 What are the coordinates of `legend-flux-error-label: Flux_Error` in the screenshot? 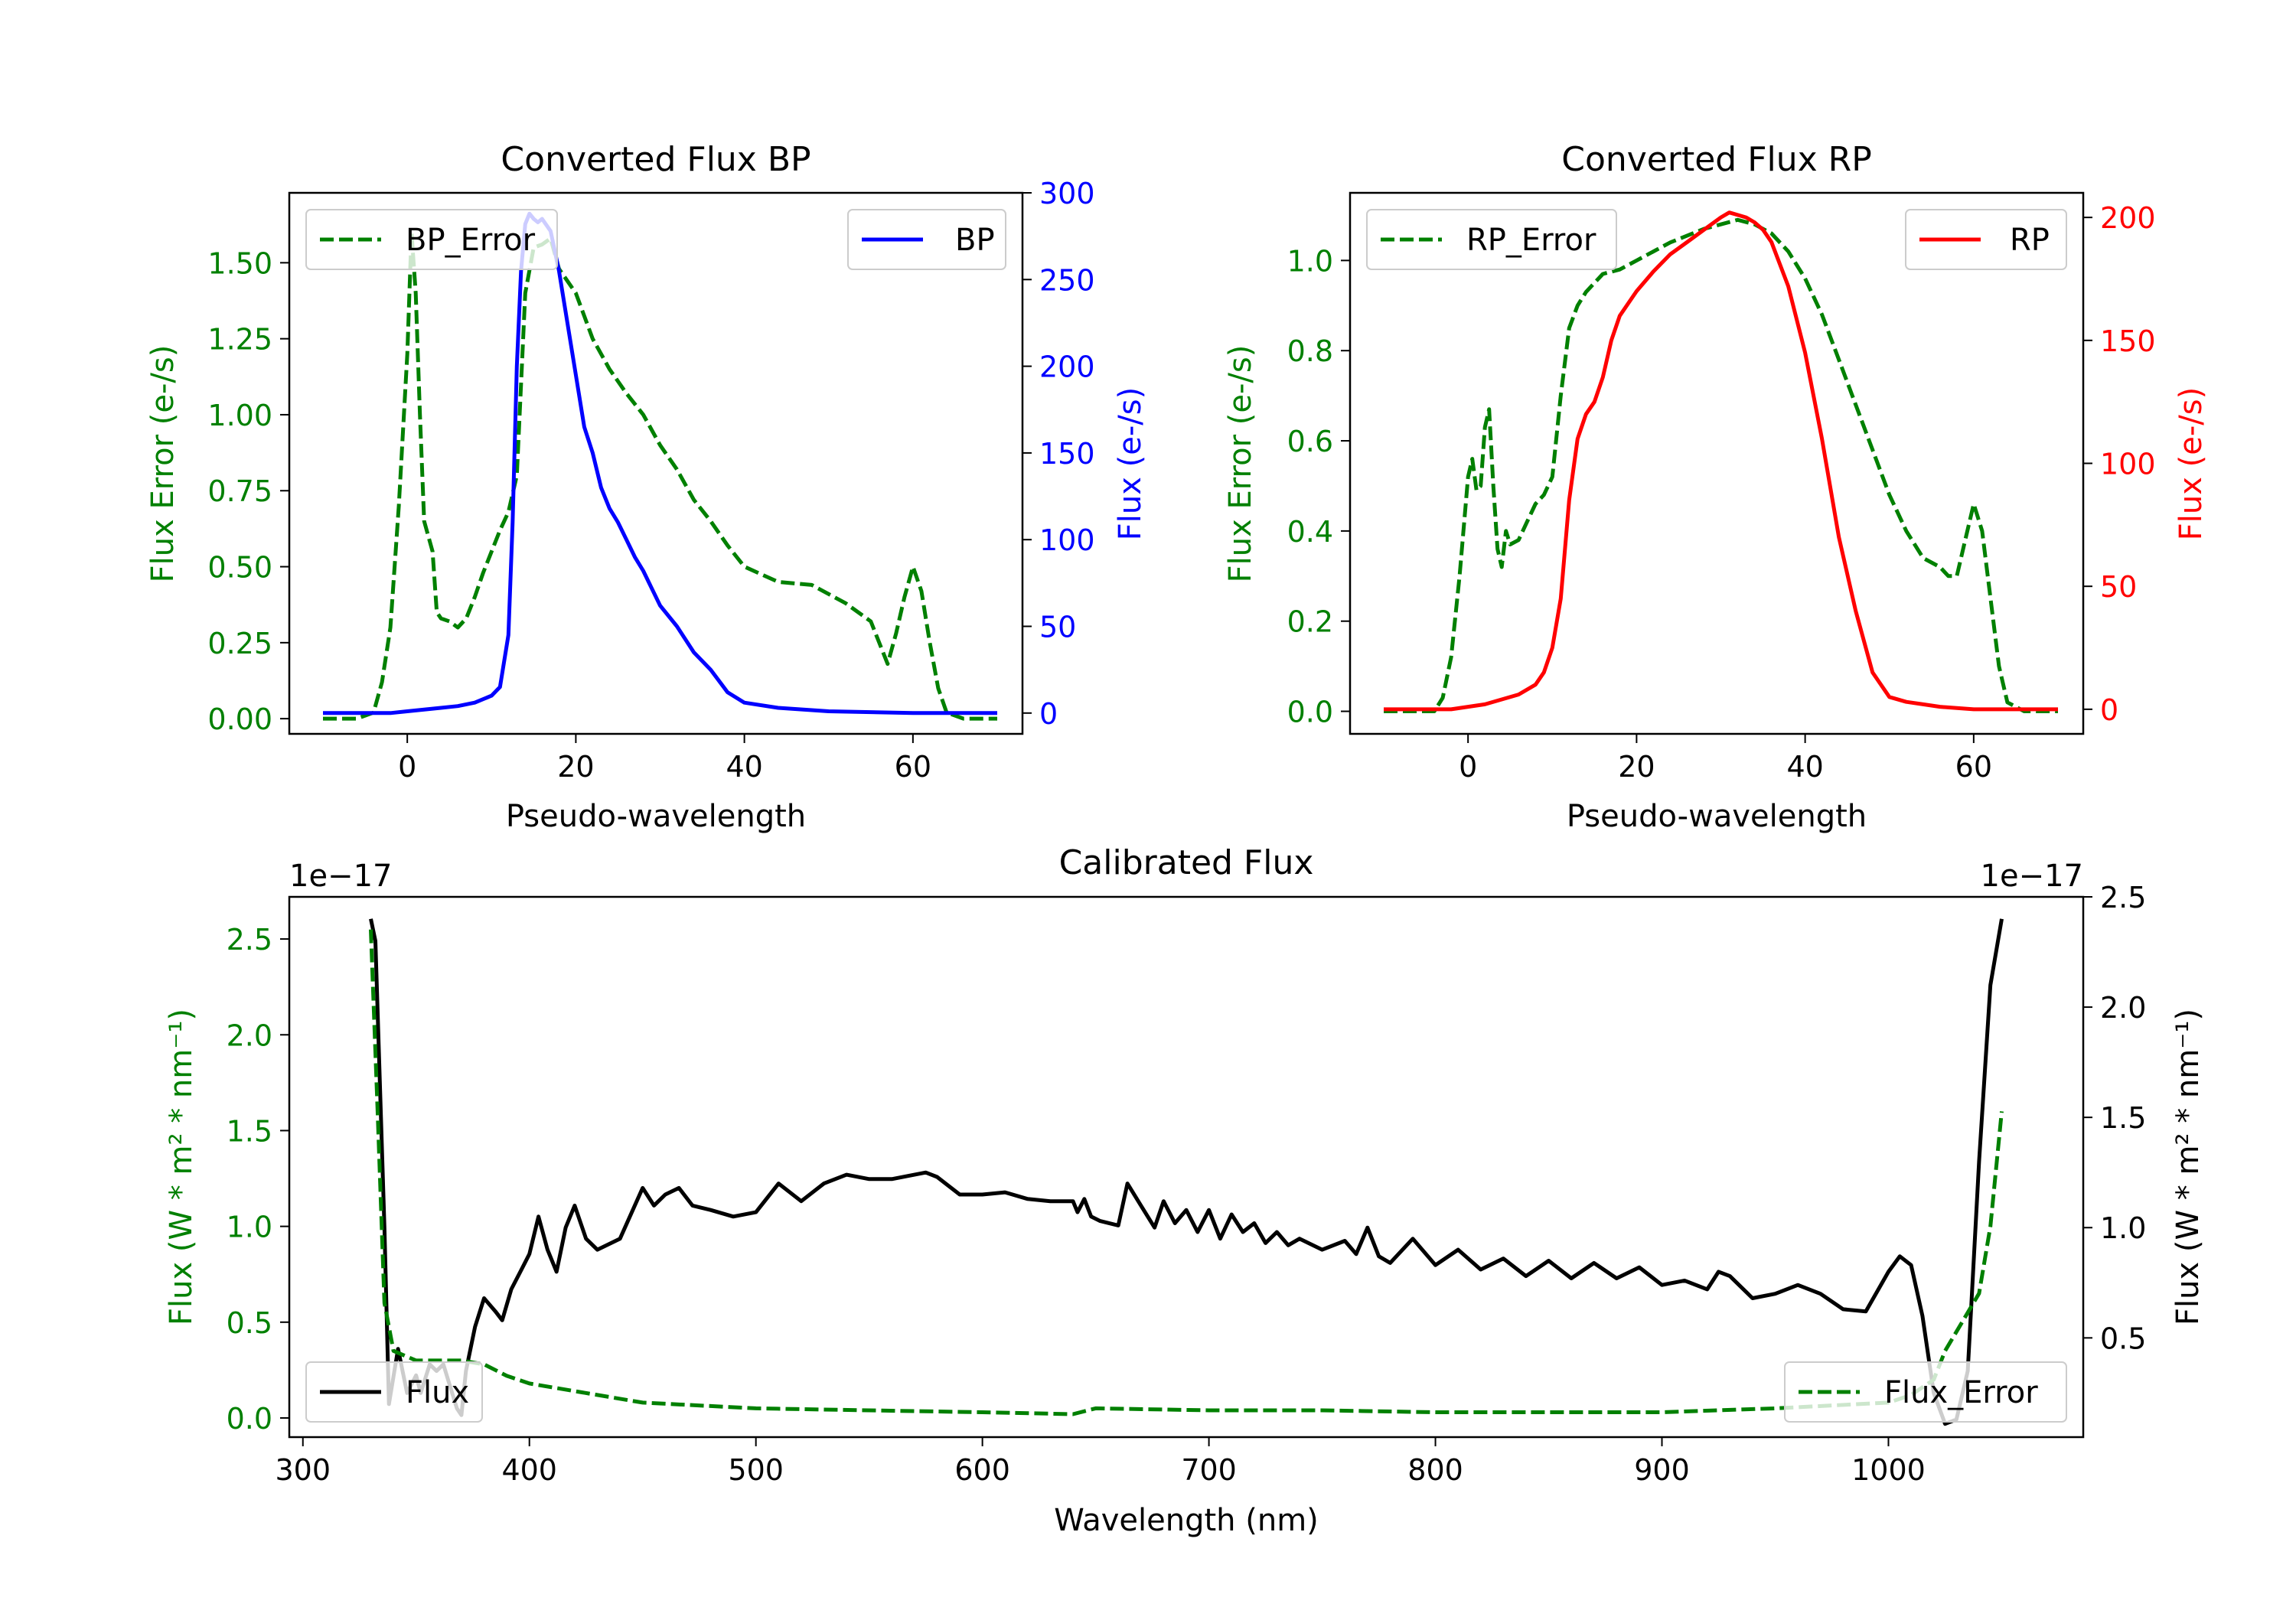 It's located at (1961, 1392).